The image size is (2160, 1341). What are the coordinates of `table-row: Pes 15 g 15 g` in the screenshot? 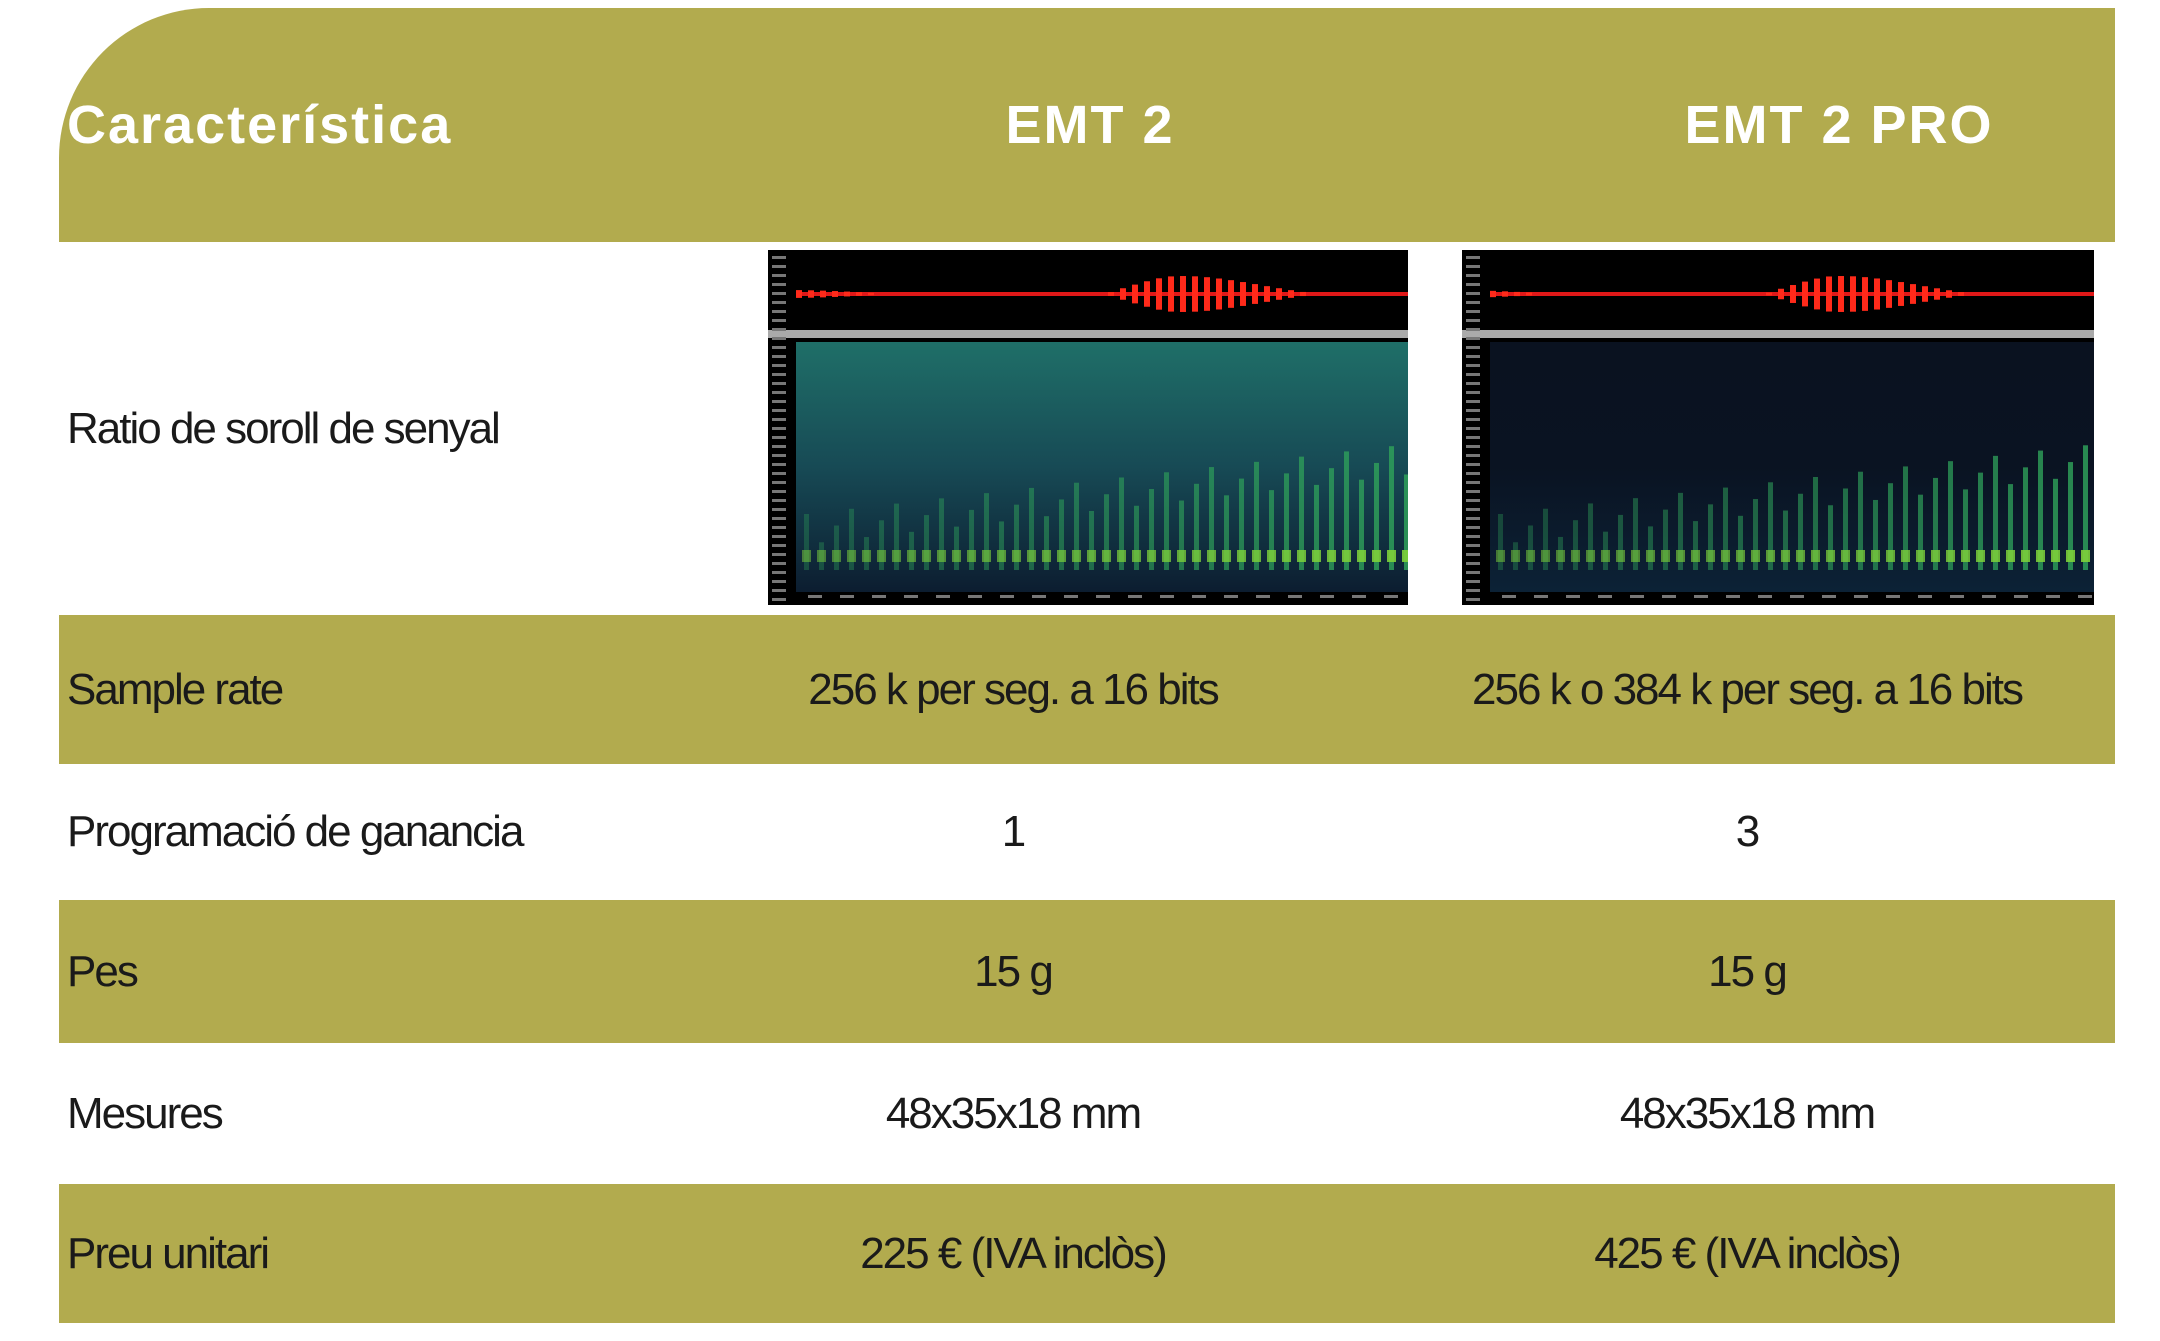 It's located at (1087, 971).